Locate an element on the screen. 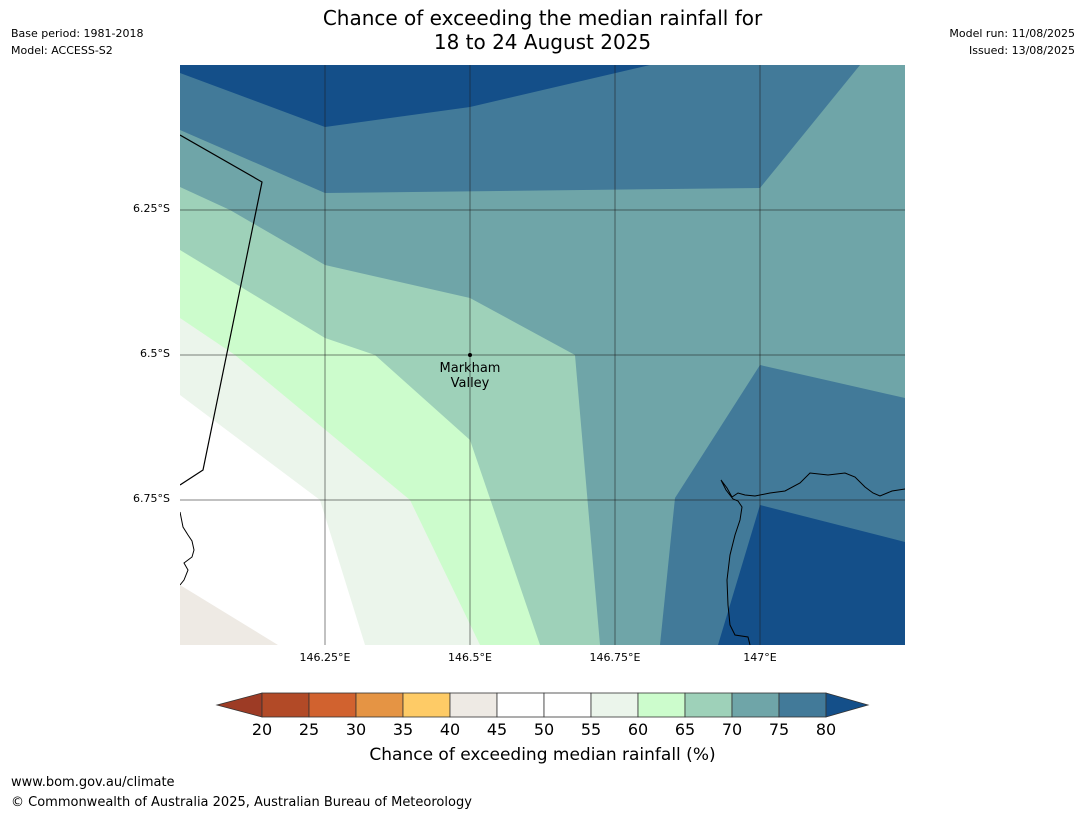  colorbar-label-80: 80 is located at coordinates (826, 729).